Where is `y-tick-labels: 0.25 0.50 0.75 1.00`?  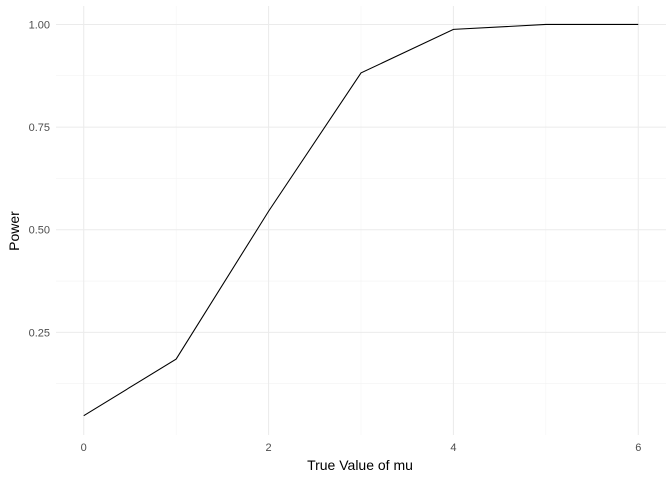
y-tick-labels: 0.25 0.50 0.75 1.00 is located at coordinates (39, 179).